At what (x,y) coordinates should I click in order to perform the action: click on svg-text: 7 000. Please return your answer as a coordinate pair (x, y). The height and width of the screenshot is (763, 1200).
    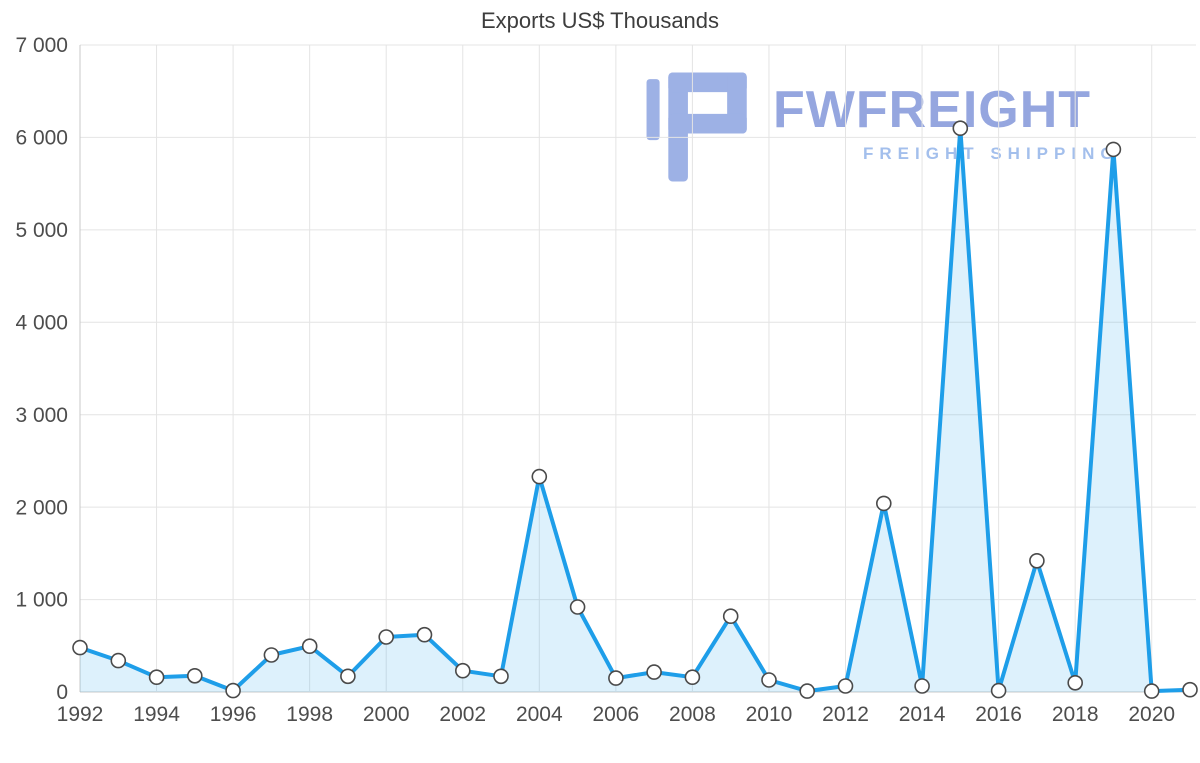
    Looking at the image, I should click on (41, 45).